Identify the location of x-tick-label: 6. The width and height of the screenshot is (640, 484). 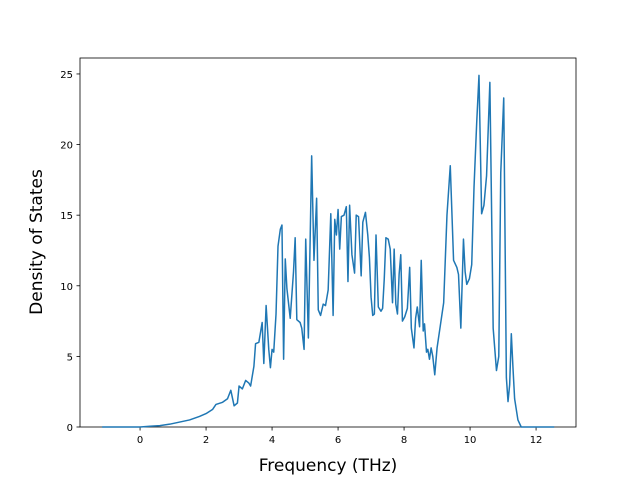
(338, 440).